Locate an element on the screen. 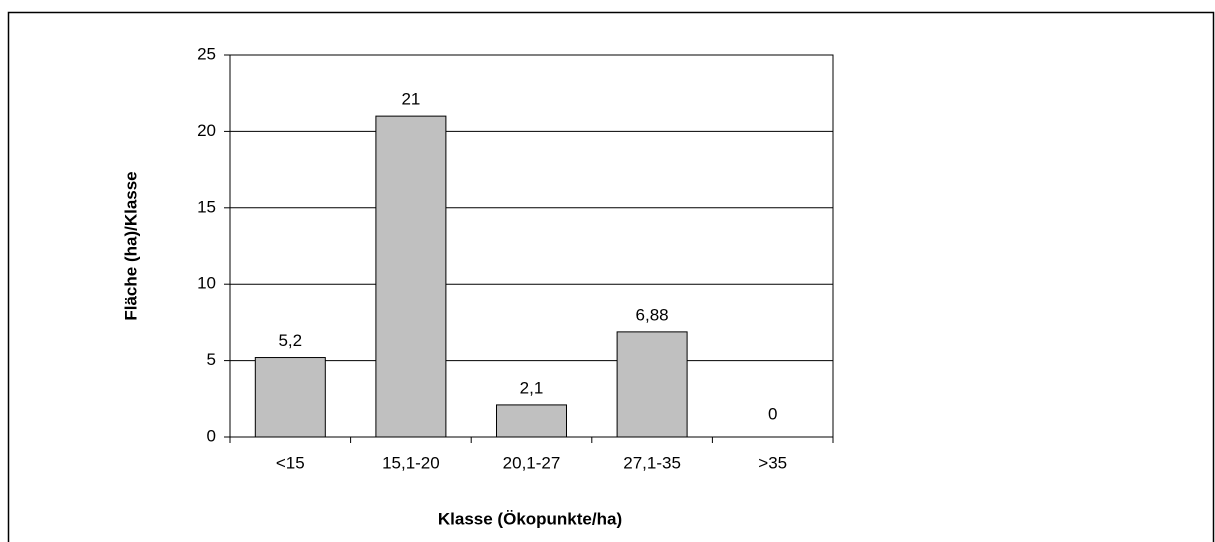 This screenshot has height=542, width=1215. x-tick-label: 15,1-20 is located at coordinates (411, 462).